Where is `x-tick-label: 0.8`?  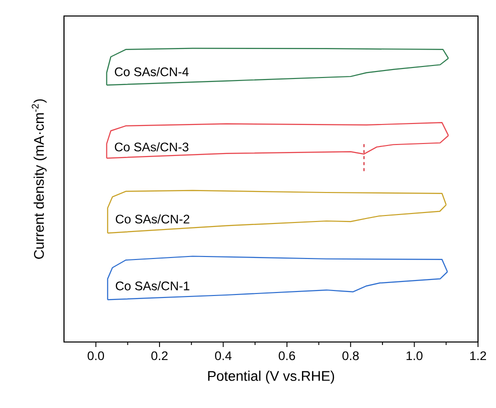
x-tick-label: 0.8 is located at coordinates (350, 355).